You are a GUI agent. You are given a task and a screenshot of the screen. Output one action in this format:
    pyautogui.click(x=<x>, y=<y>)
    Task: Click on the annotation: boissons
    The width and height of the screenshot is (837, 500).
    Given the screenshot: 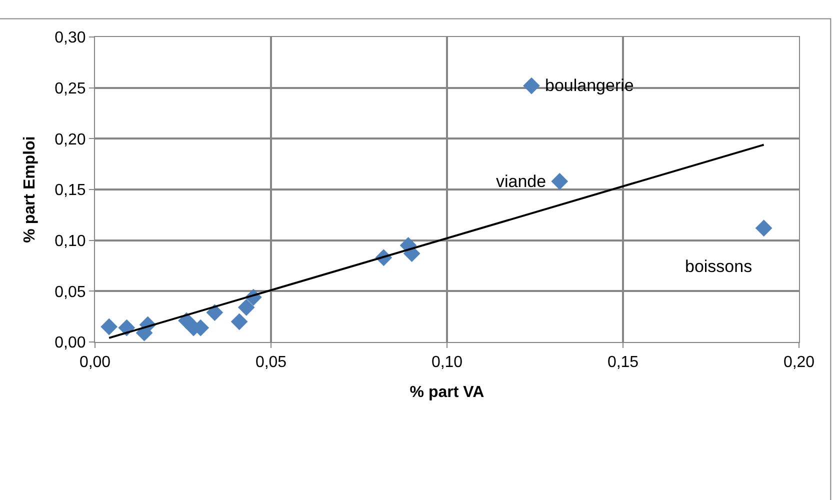 What is the action you would take?
    pyautogui.click(x=718, y=266)
    